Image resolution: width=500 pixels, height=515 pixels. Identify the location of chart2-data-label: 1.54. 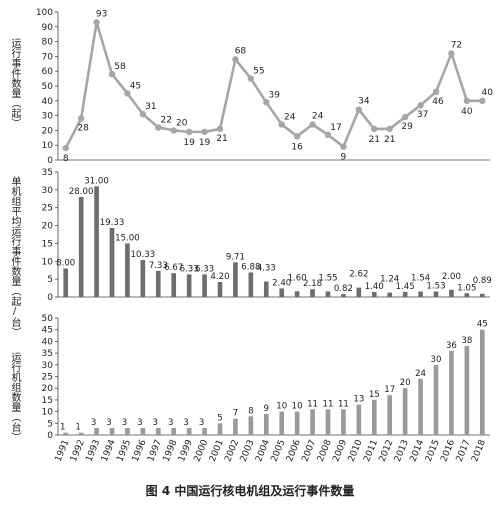
(420, 279).